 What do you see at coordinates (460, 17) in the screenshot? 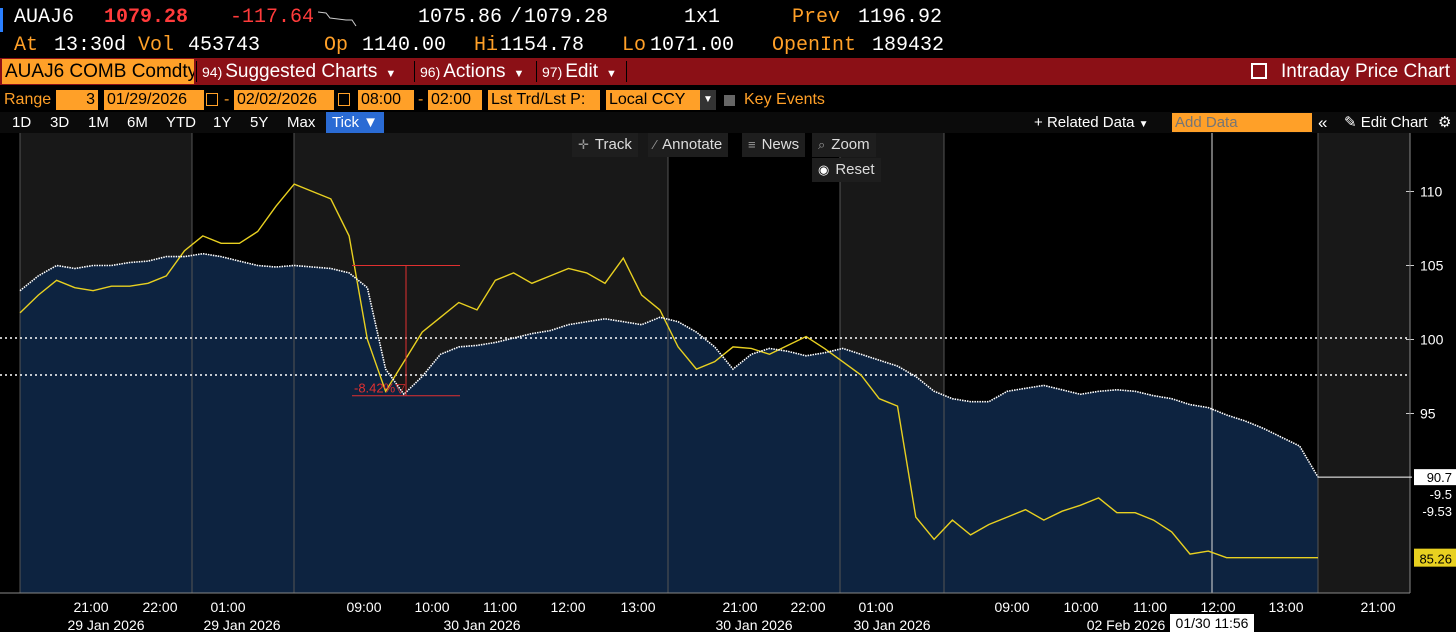
I see `bid-price: 1075.86` at bounding box center [460, 17].